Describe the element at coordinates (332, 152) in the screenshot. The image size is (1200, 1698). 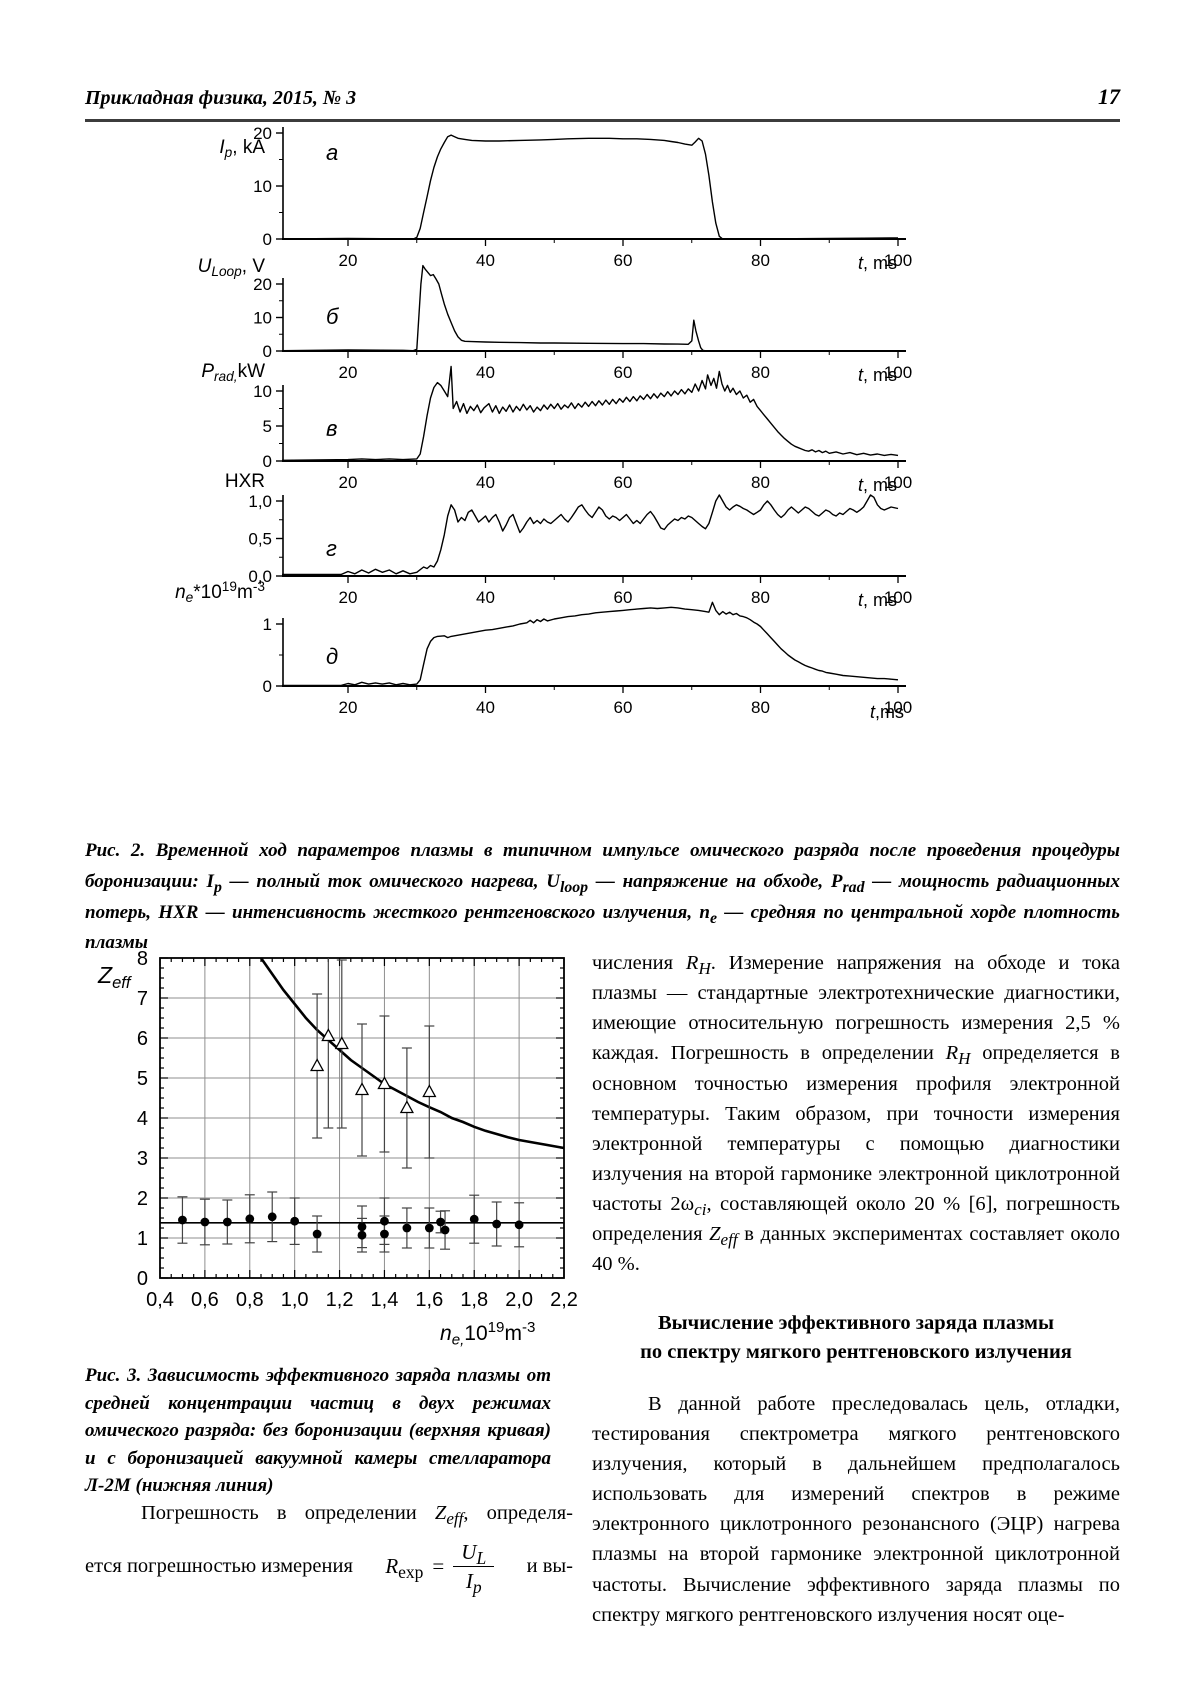
I see `panel-letter: а` at that location.